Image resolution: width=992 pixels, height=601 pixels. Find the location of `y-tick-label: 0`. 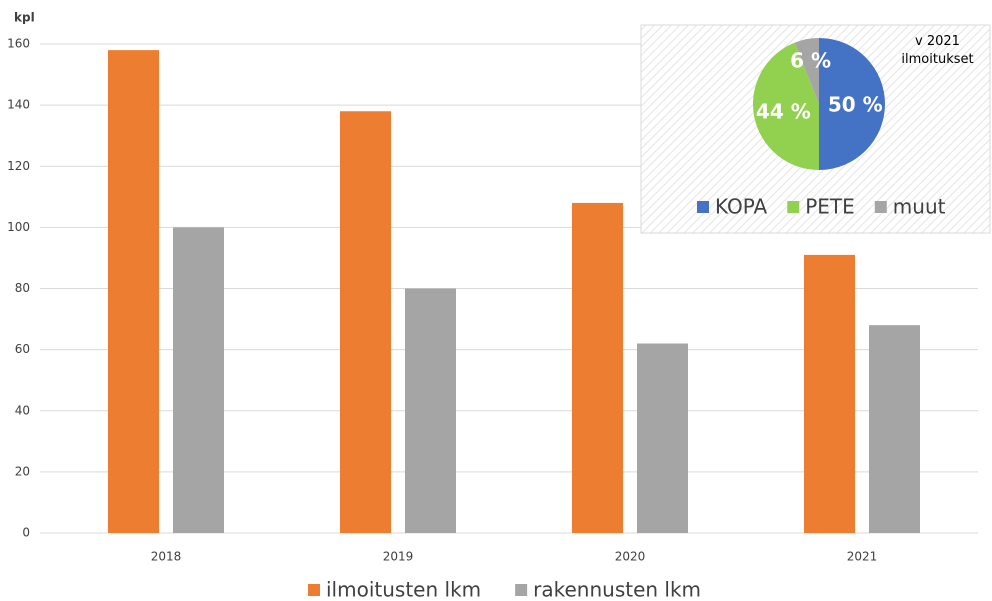

y-tick-label: 0 is located at coordinates (26, 533).